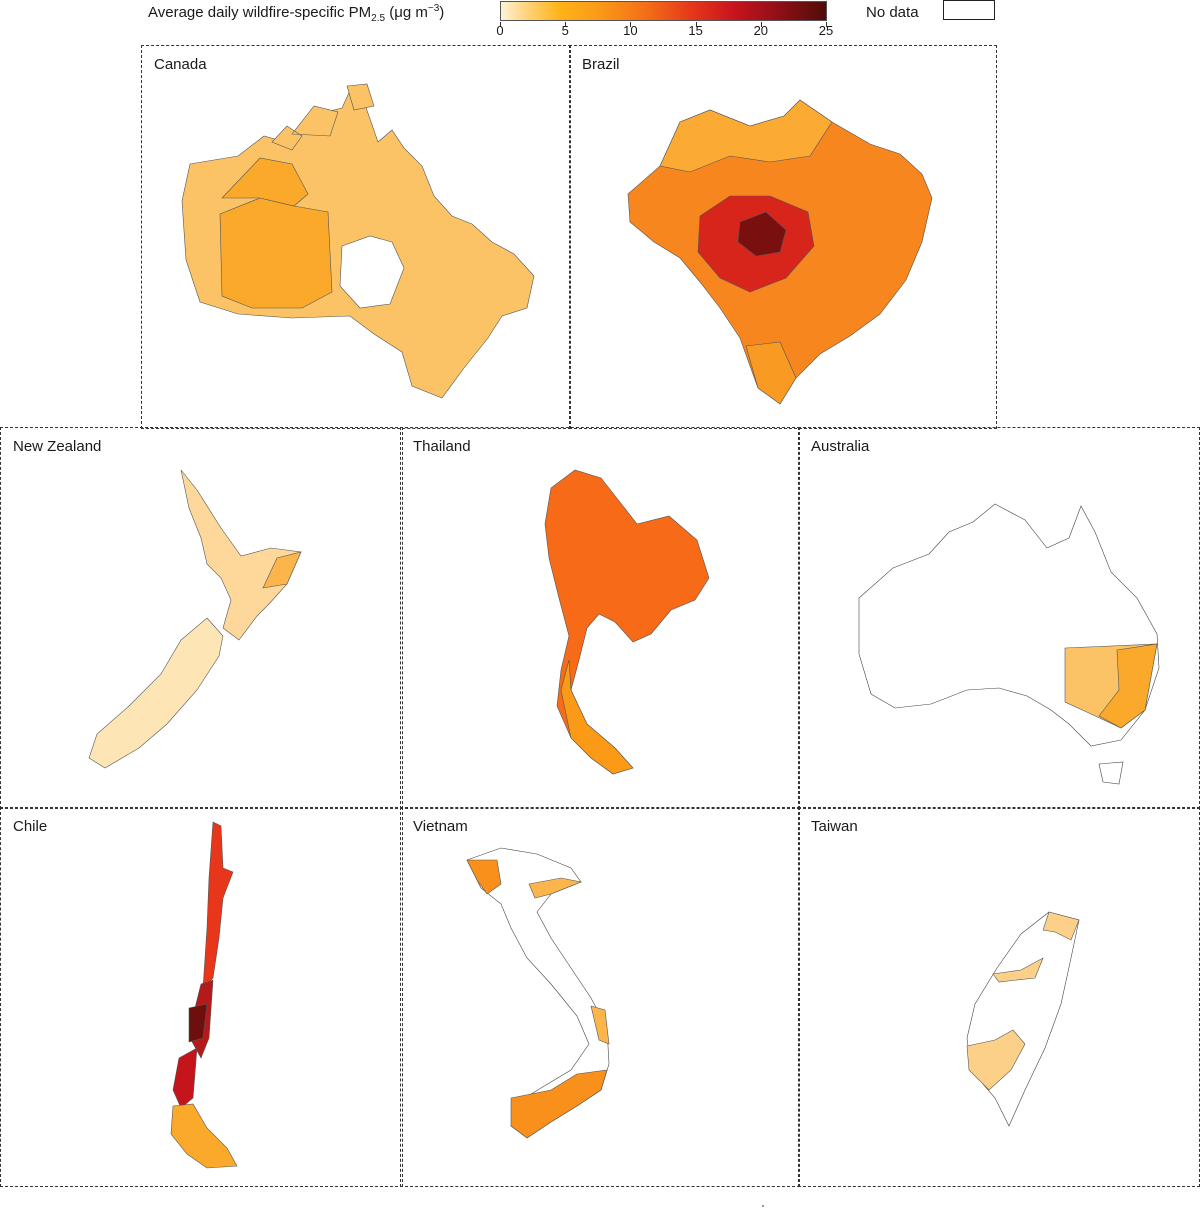  I want to click on panel-thailand: Thailand, so click(600, 618).